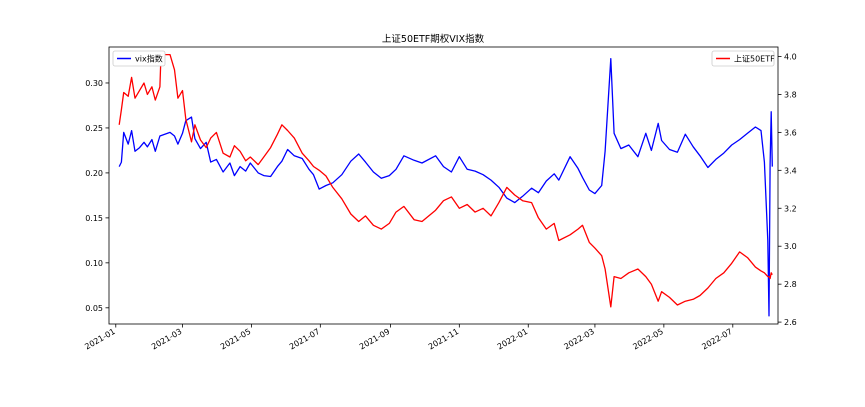 The image size is (865, 407). Describe the element at coordinates (787, 189) in the screenshot. I see `y-axis-right: 2.6 2.8 3.0 3.2 3.4 3.6 3.8 4.0` at that location.